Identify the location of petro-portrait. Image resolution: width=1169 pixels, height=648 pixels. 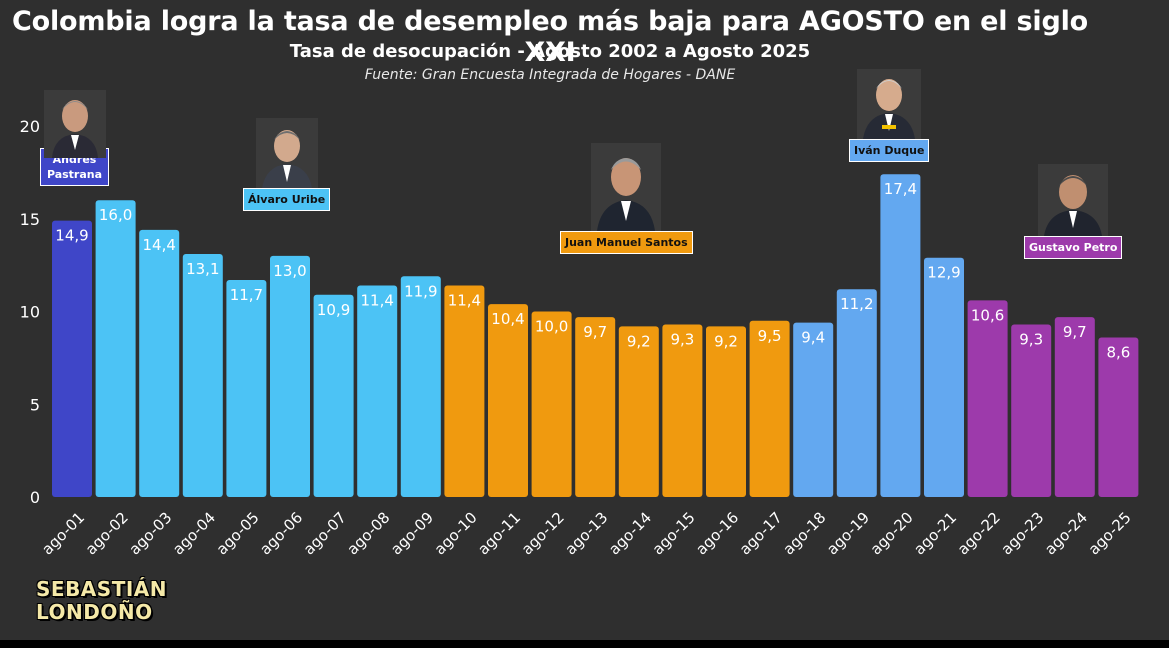
(1073, 200).